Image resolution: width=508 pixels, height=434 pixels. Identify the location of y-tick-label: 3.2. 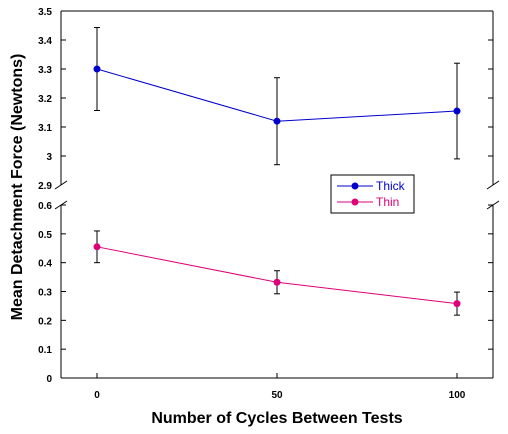
(45, 99).